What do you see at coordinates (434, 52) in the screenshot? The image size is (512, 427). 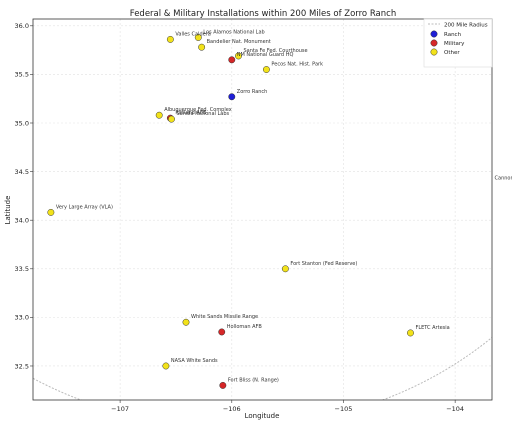 I see `legend-other-marker` at bounding box center [434, 52].